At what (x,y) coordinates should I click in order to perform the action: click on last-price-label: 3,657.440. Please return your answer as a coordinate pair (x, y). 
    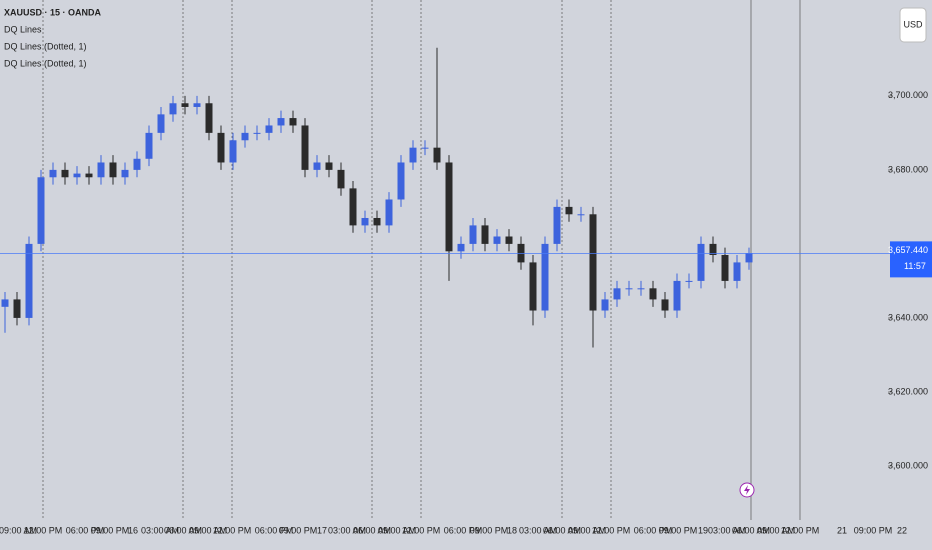
    Looking at the image, I should click on (908, 250).